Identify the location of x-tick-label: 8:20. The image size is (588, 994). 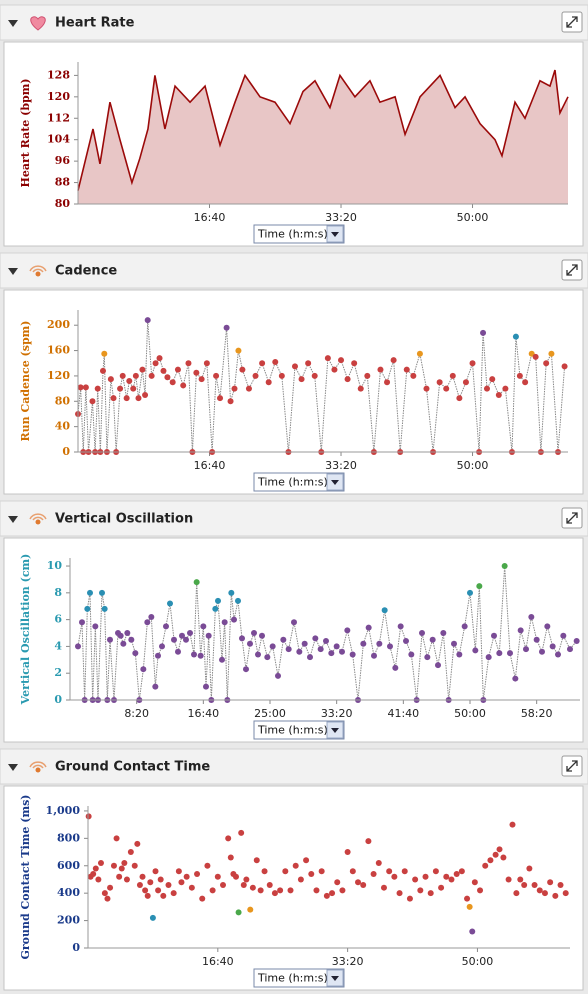
(136, 713).